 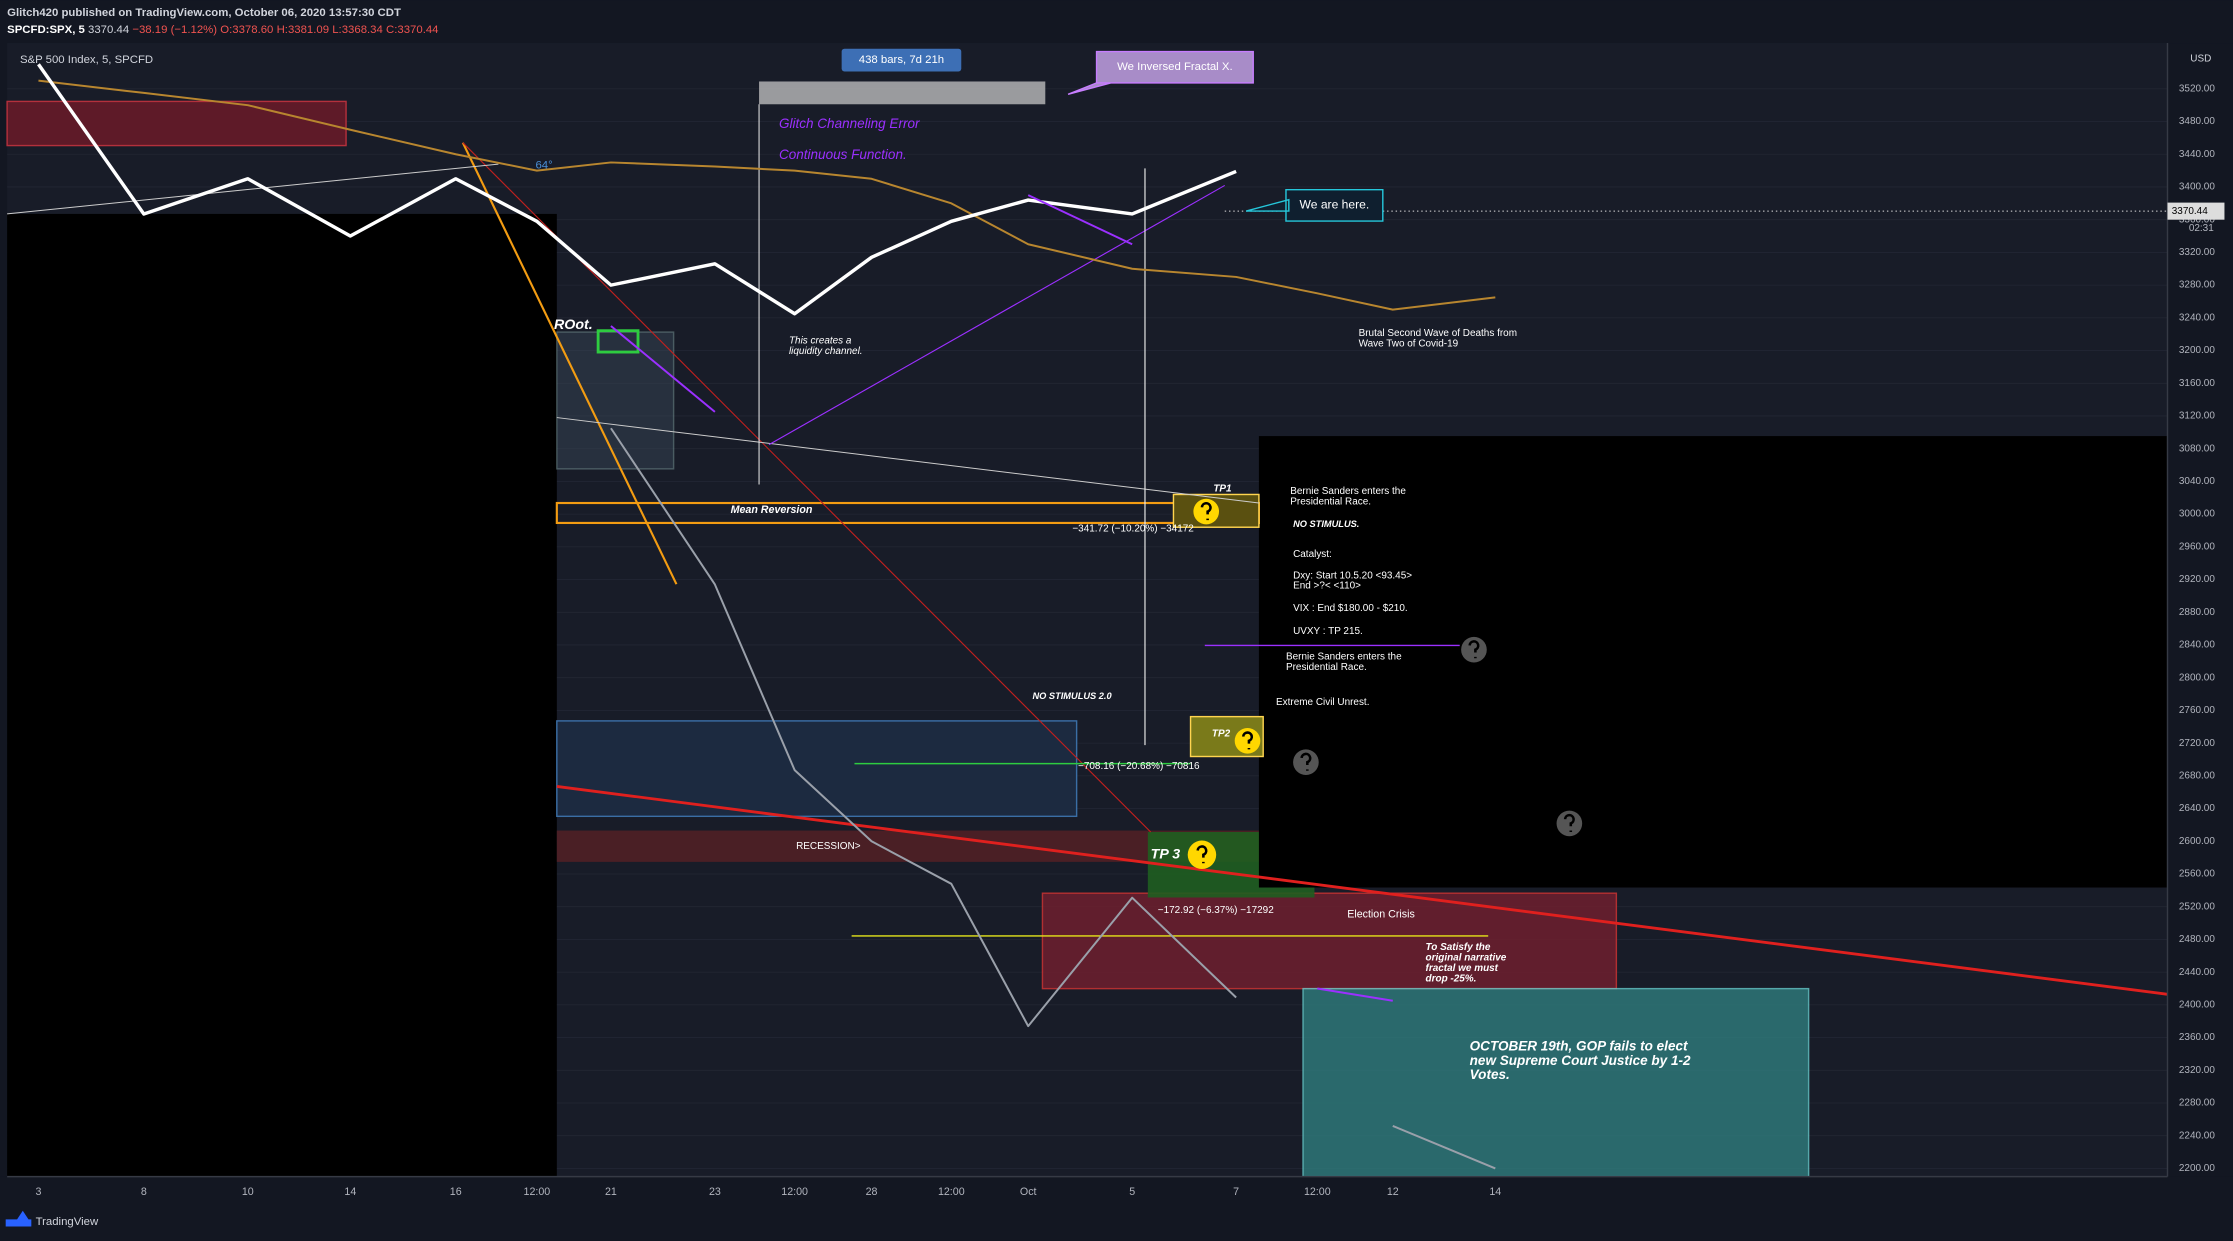 What do you see at coordinates (2190, 211) in the screenshot?
I see `last-price-label: 3370.44` at bounding box center [2190, 211].